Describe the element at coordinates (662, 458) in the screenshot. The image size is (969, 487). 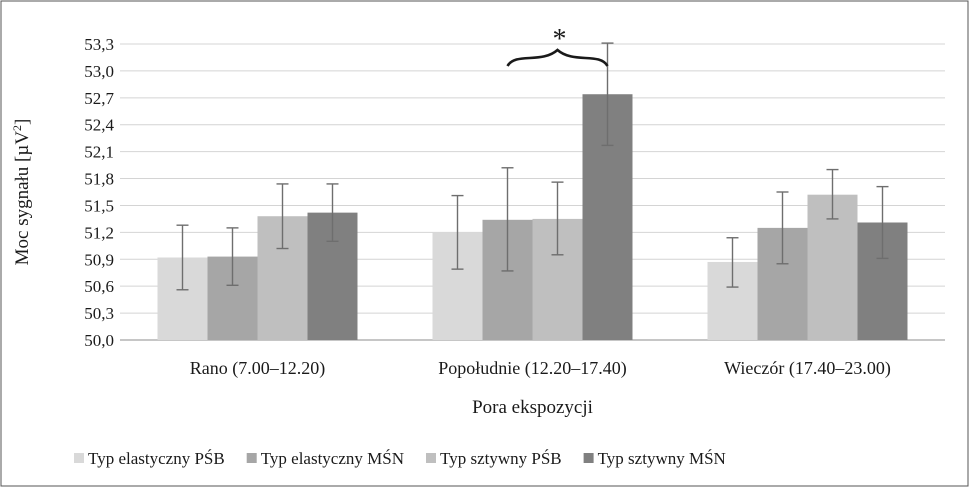
I see `legend-label: Typ sztywny MŚN` at that location.